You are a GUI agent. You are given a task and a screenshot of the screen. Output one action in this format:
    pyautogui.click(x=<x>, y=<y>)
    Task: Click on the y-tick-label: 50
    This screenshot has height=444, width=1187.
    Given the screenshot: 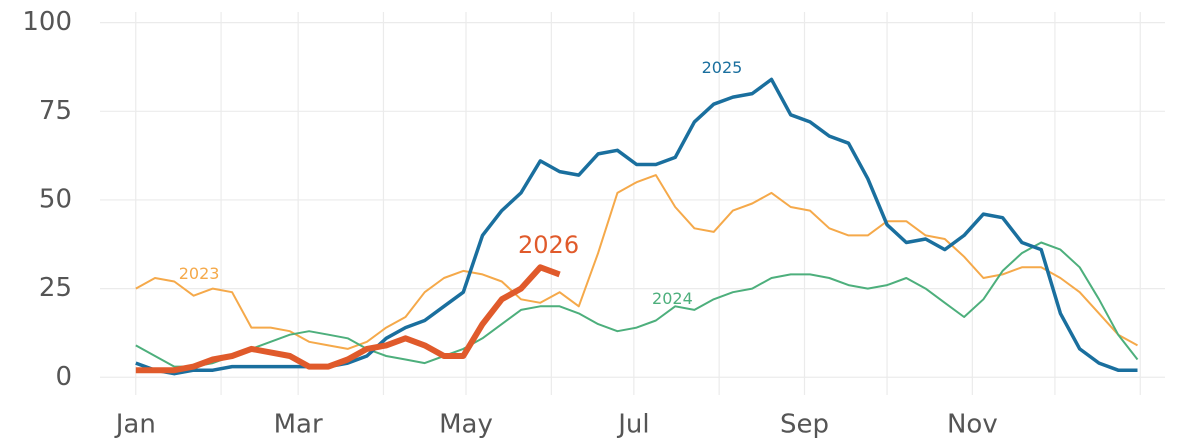 What is the action you would take?
    pyautogui.click(x=55, y=199)
    